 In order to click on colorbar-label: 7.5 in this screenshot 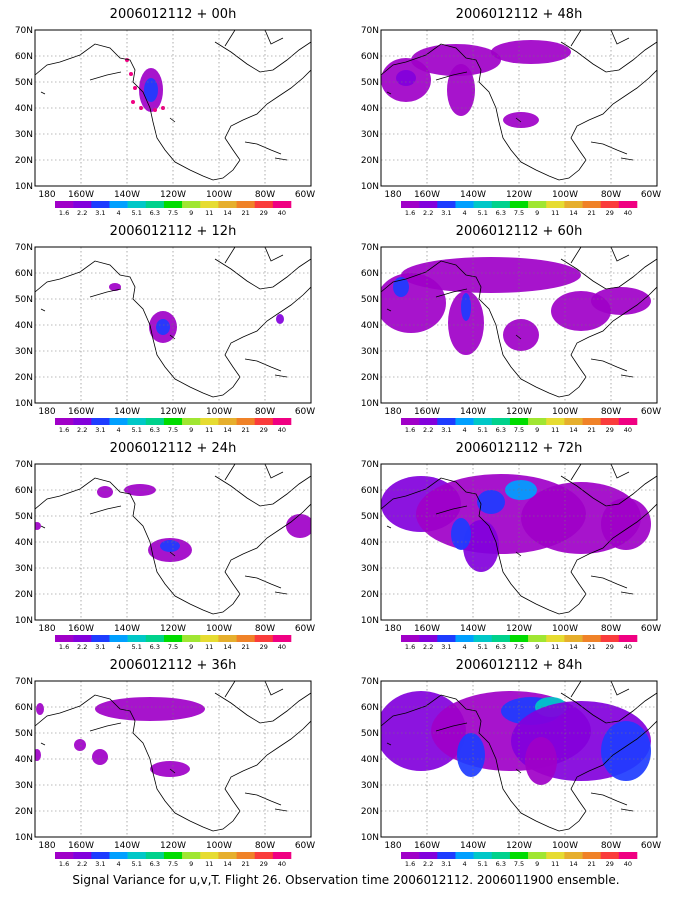, I will do `click(173, 213)`.